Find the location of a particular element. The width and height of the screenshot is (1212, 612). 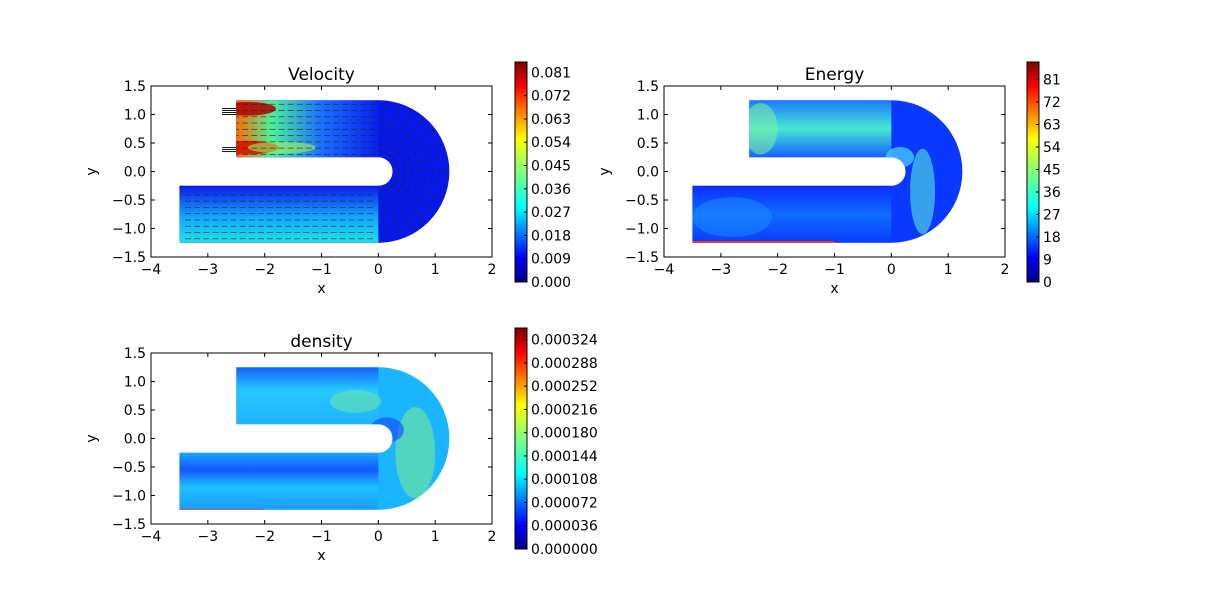

bend-high-density is located at coordinates (415, 453).